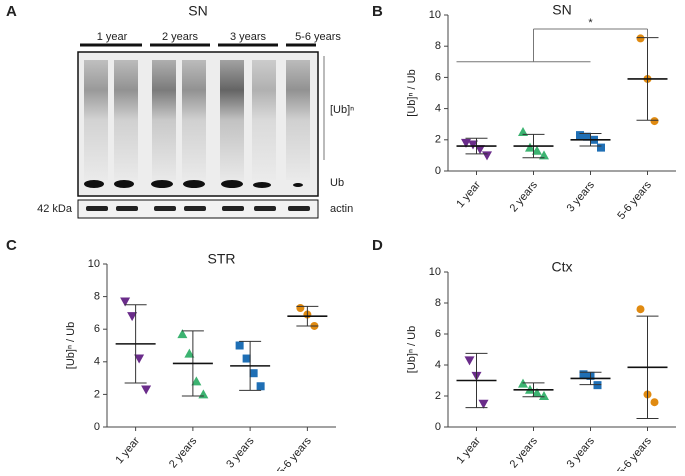  What do you see at coordinates (337, 183) in the screenshot?
I see `ub-label: Ub` at bounding box center [337, 183].